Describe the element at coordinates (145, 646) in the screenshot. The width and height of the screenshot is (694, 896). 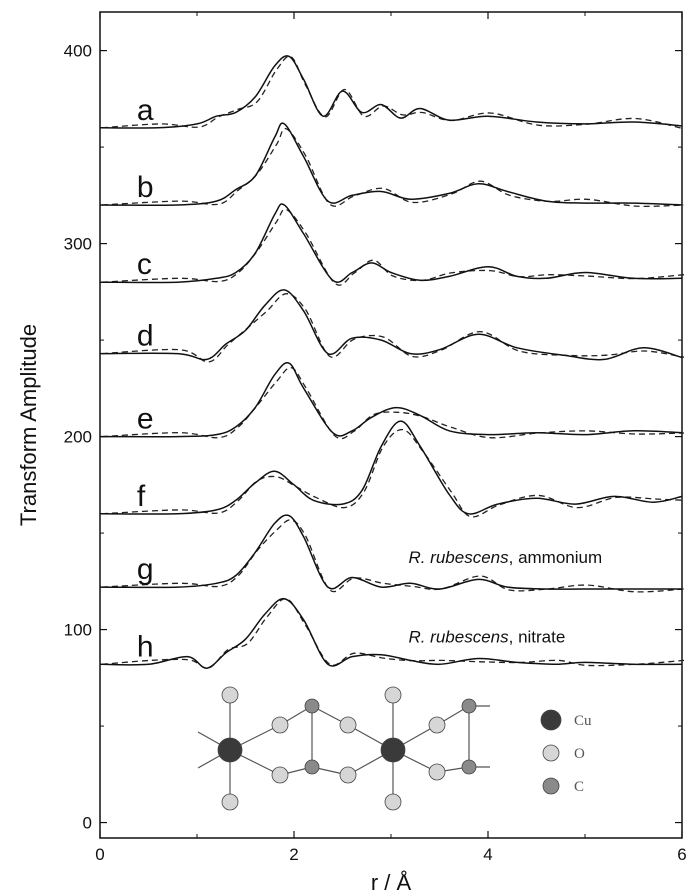
I see `curve-label-h: h` at that location.